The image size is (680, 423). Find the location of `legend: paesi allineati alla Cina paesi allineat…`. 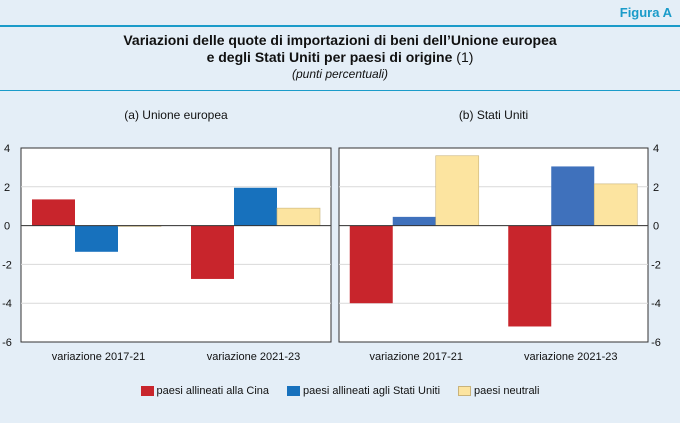

legend: paesi allineati alla Cina paesi allineat… is located at coordinates (340, 391).